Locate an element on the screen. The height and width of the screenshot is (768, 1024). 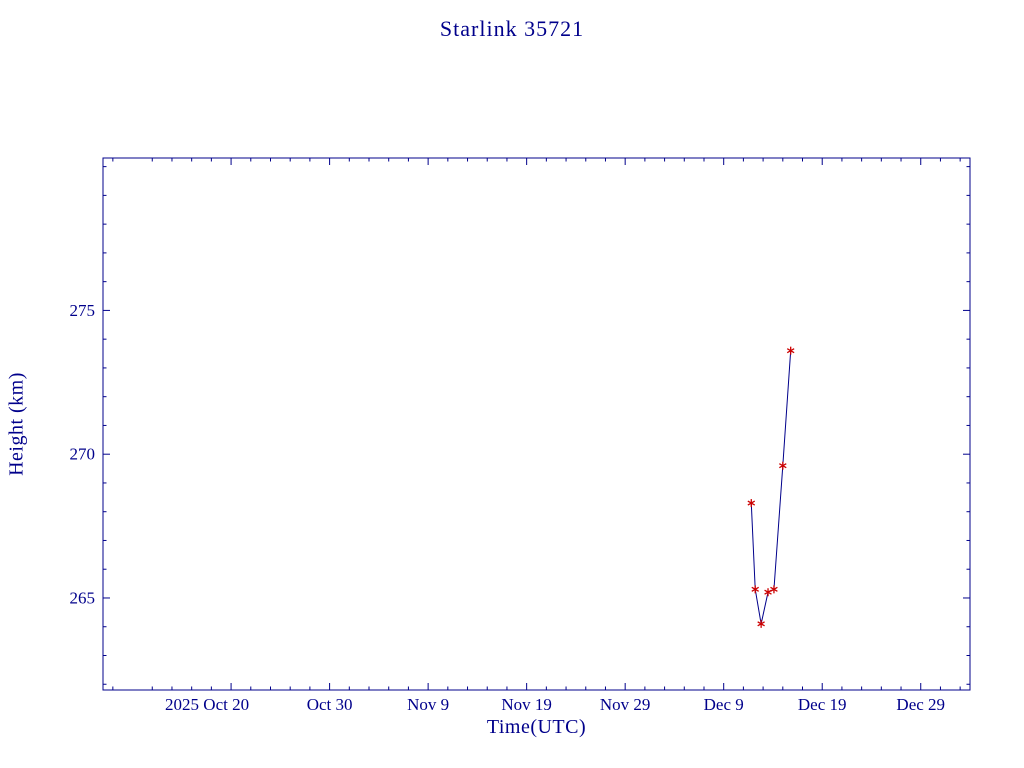
x-tick-label: Nov 29 is located at coordinates (625, 704).